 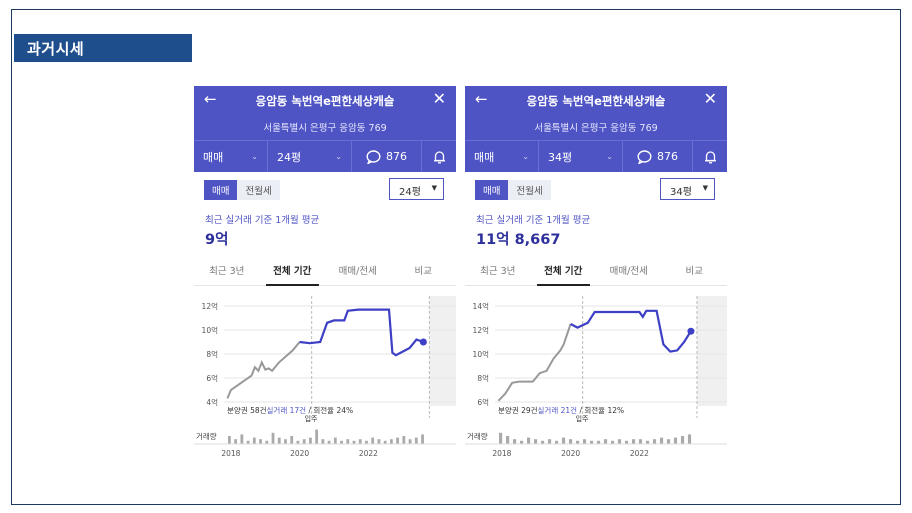 I want to click on bell-icon, so click(x=439, y=156).